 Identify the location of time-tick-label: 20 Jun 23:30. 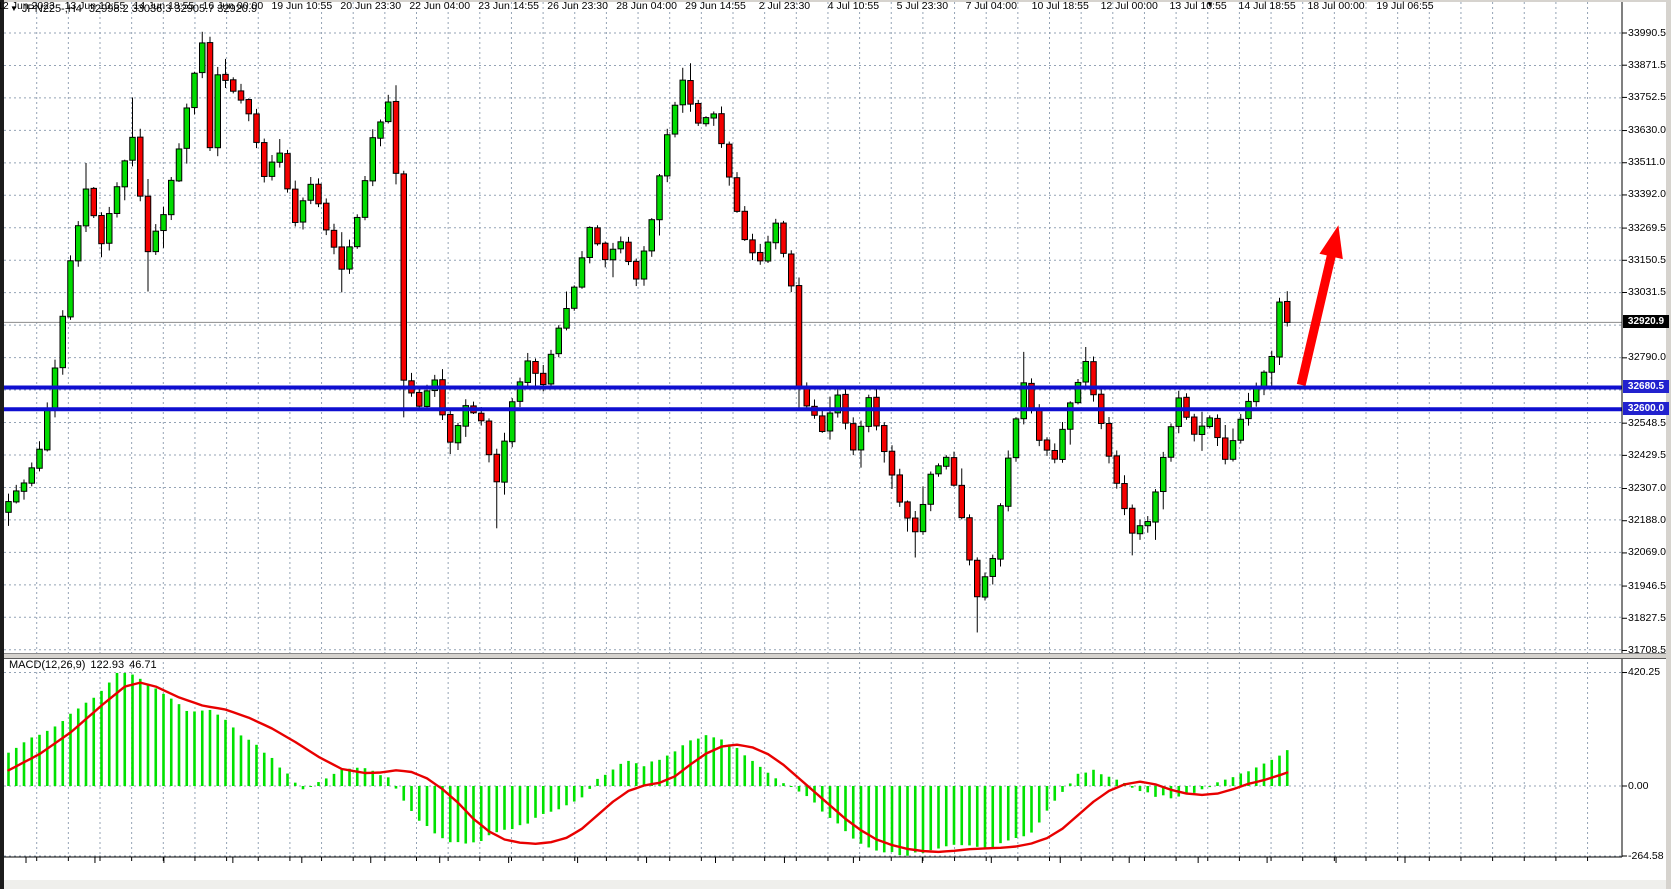
(371, 6).